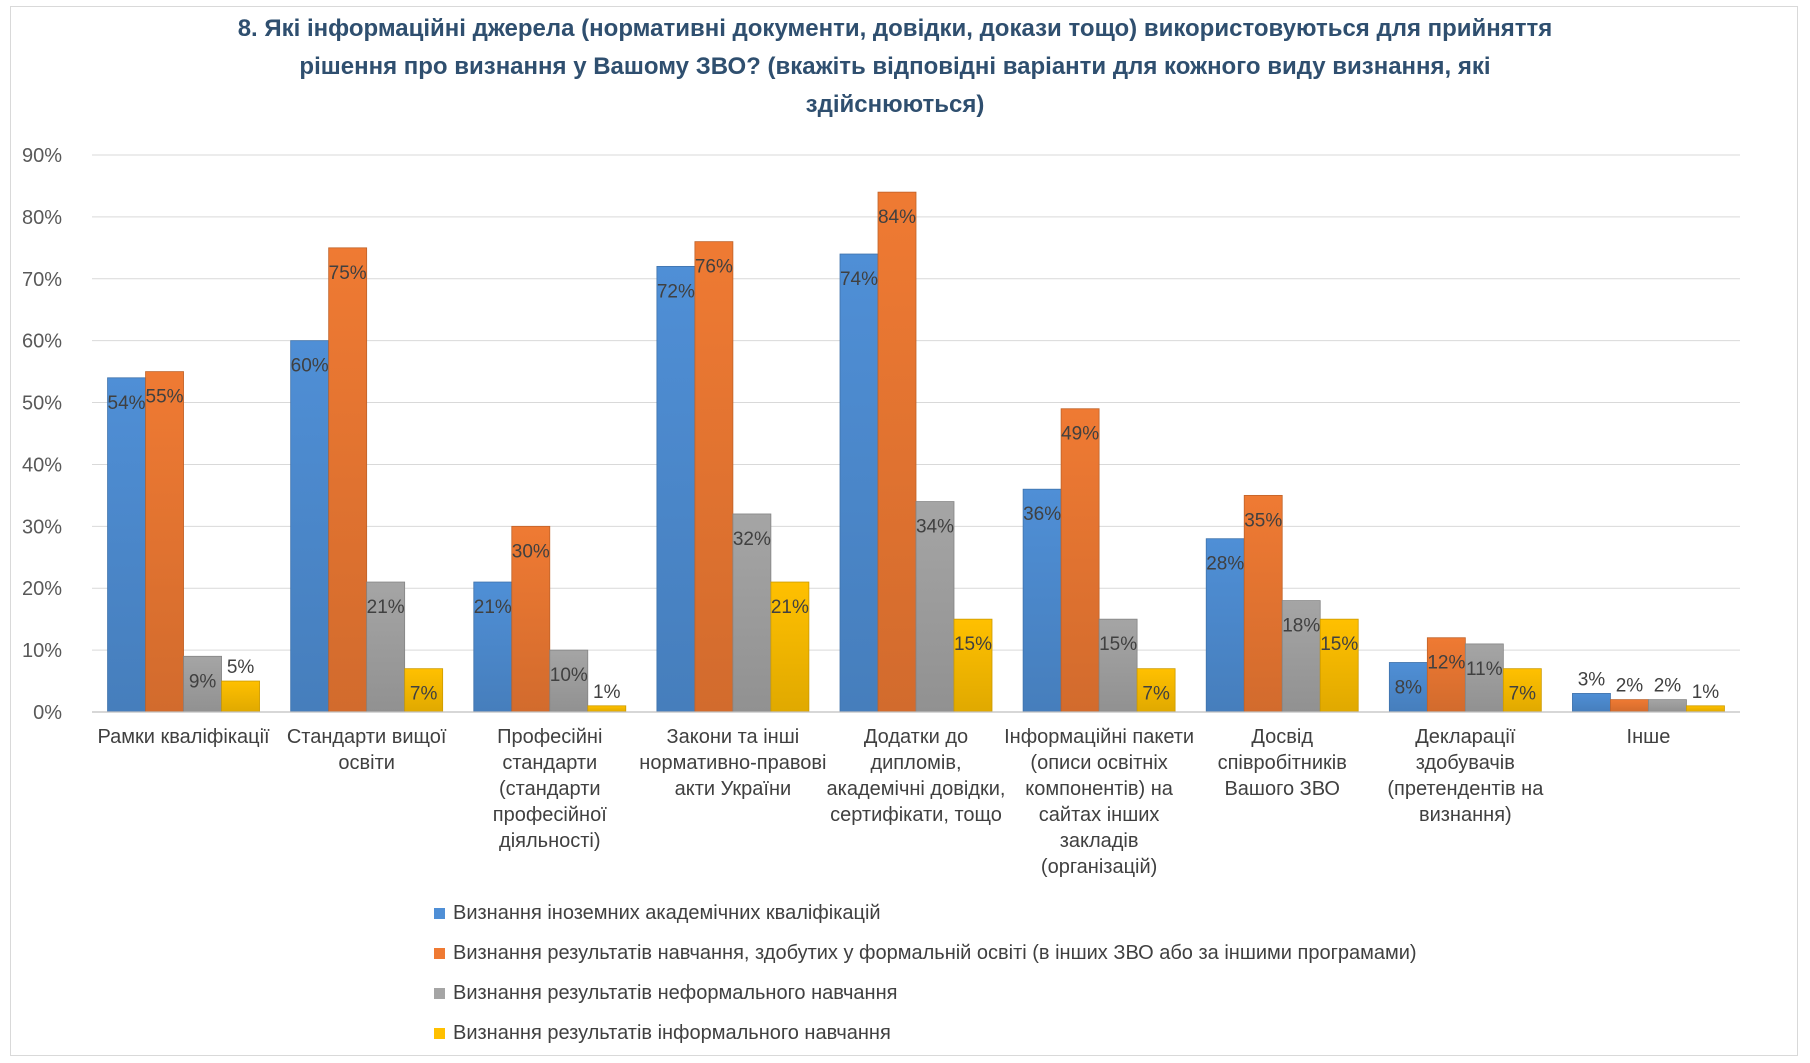 The height and width of the screenshot is (1063, 1810). Describe the element at coordinates (366, 763) in the screenshot. I see `x-tick-label: освіти` at that location.